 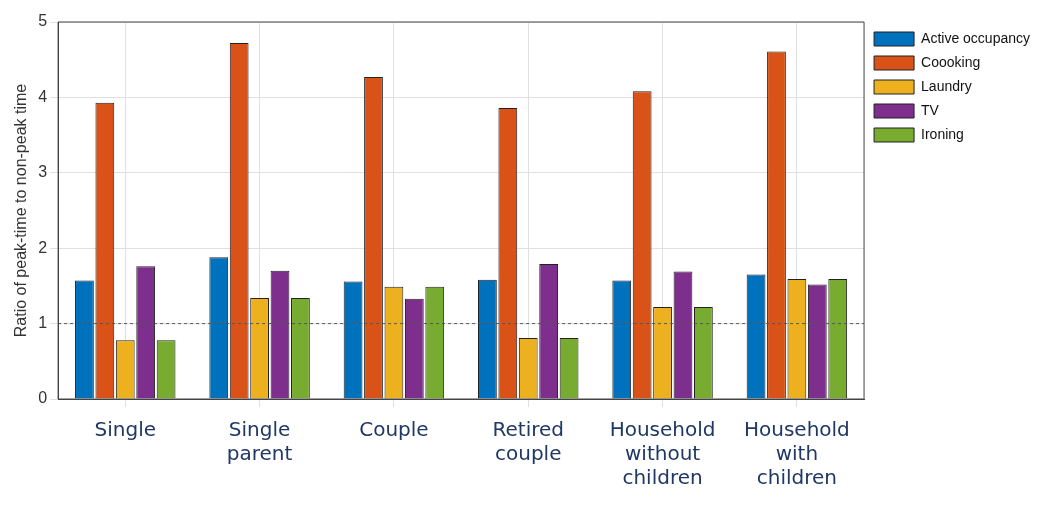 What do you see at coordinates (662, 453) in the screenshot?
I see `x-tick-label: Household without children` at bounding box center [662, 453].